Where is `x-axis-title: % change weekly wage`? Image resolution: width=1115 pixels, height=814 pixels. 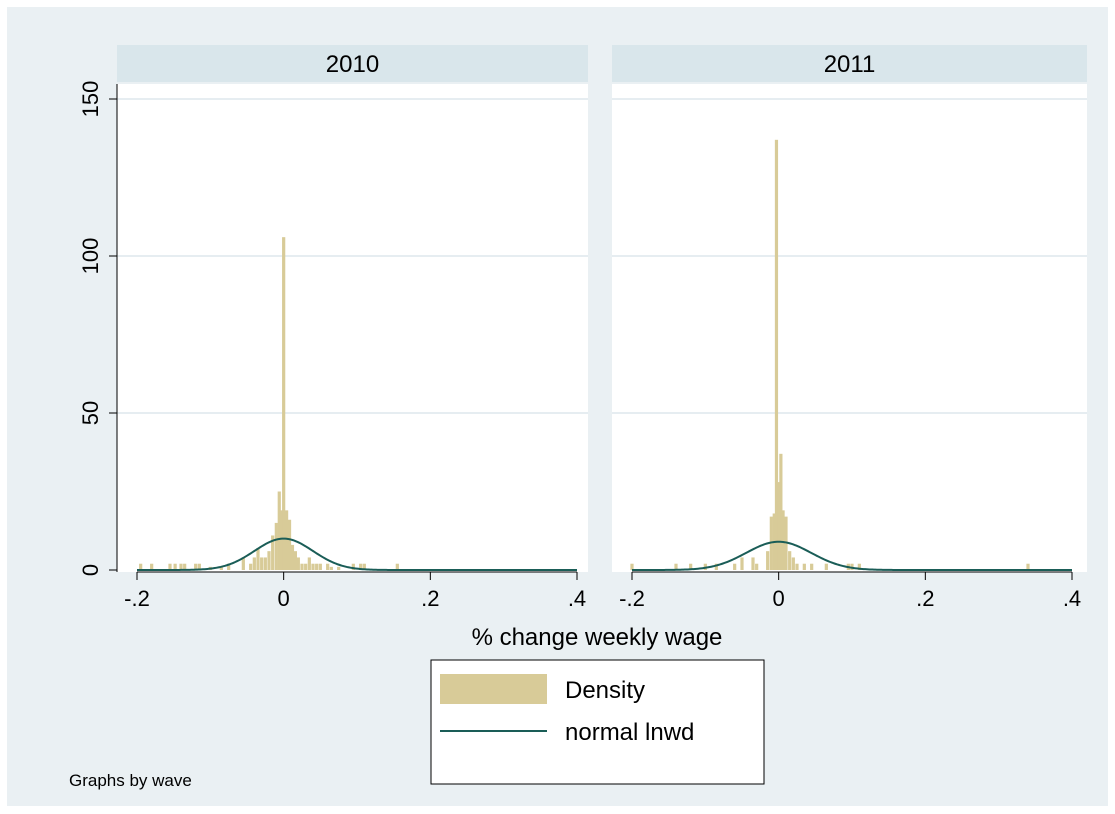
x-axis-title: % change weekly wage is located at coordinates (597, 637).